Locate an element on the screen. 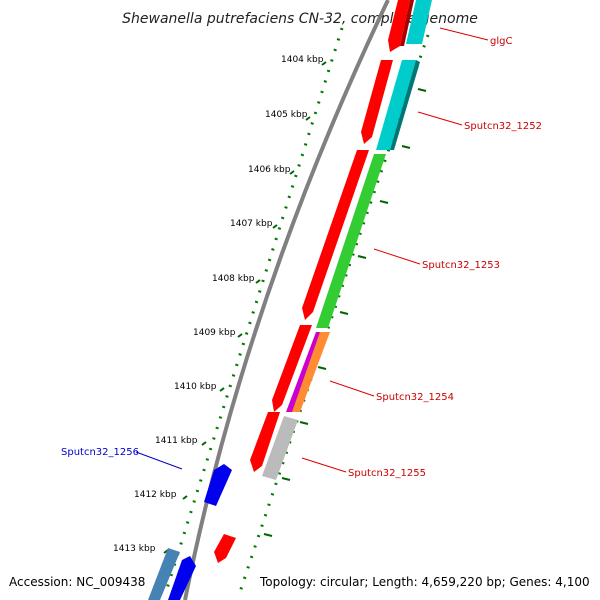  gene-label-glgC: glgC is located at coordinates (501, 41).